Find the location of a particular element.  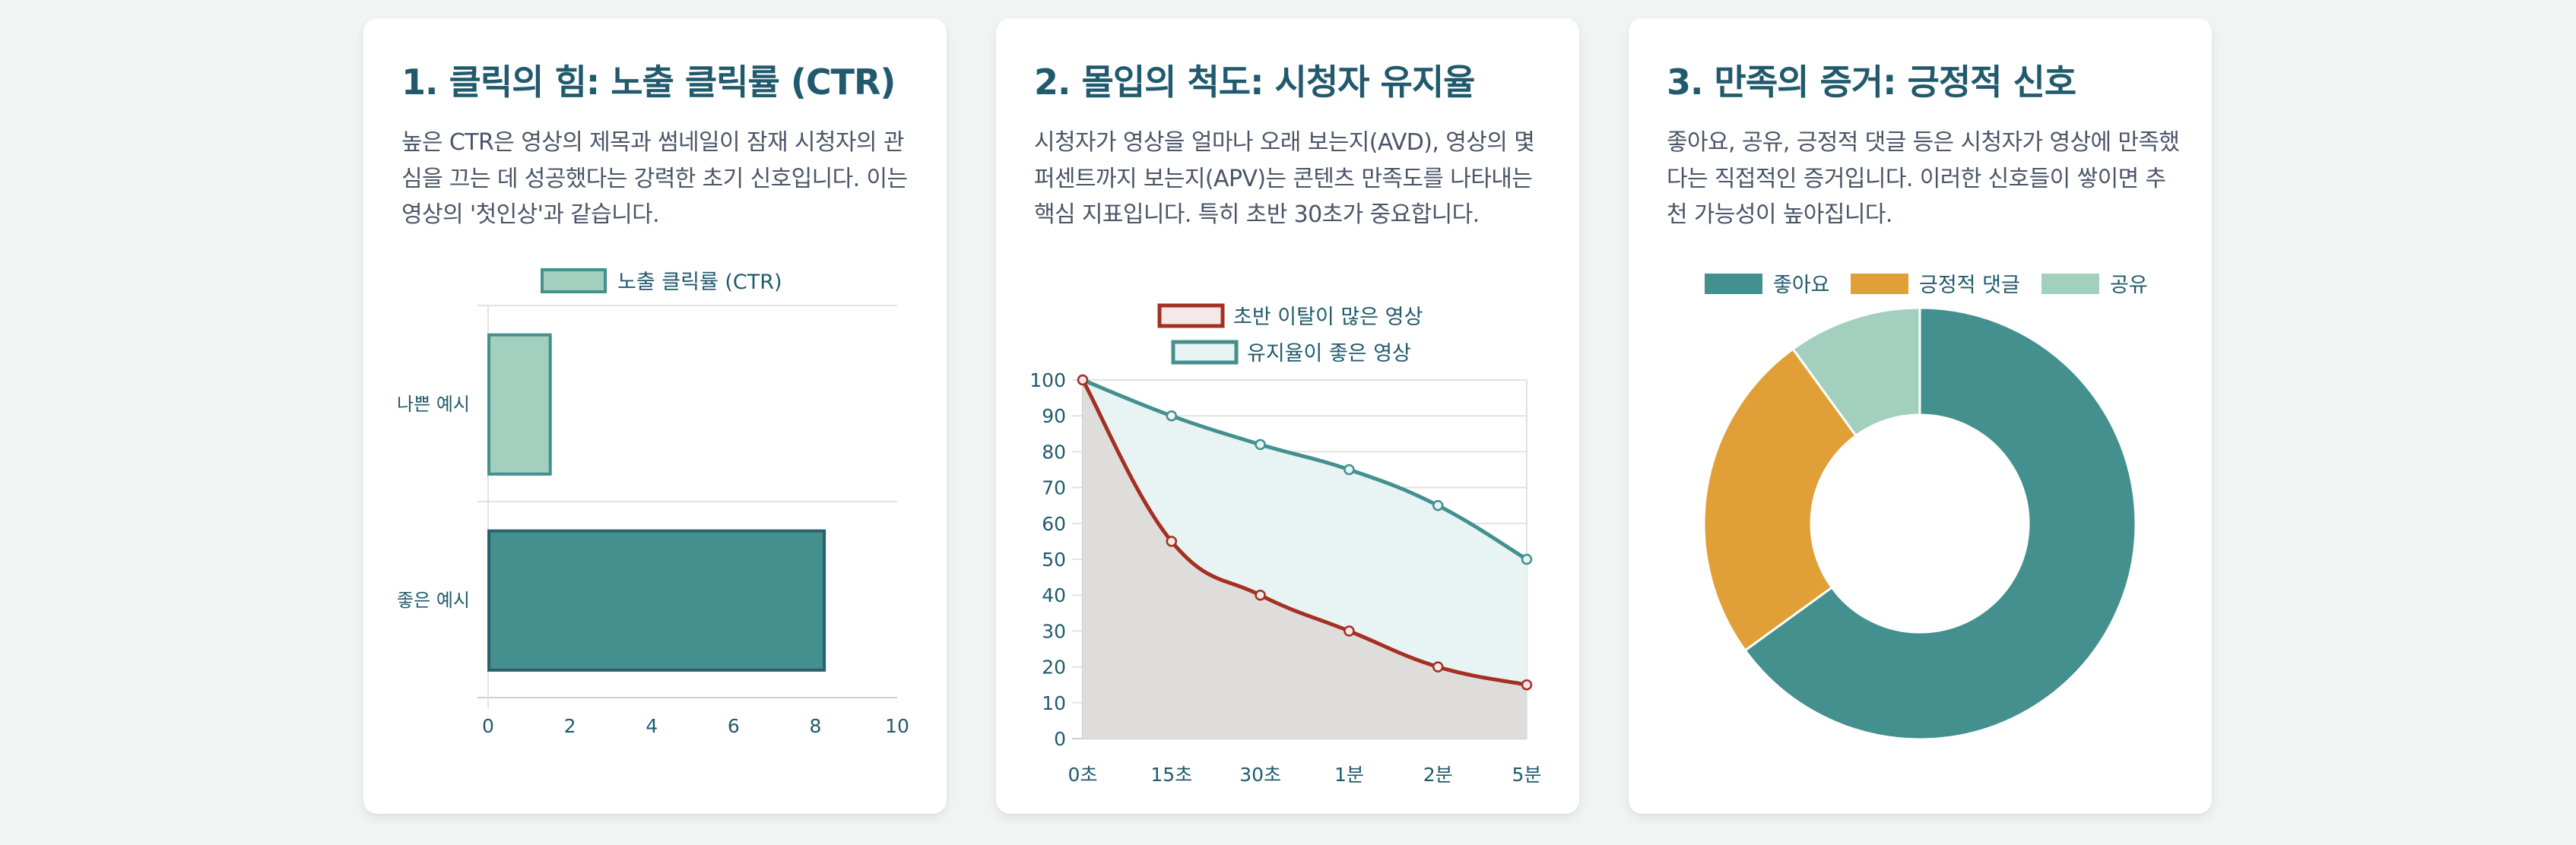

legend-label-likes: 좋아요 is located at coordinates (1801, 285).